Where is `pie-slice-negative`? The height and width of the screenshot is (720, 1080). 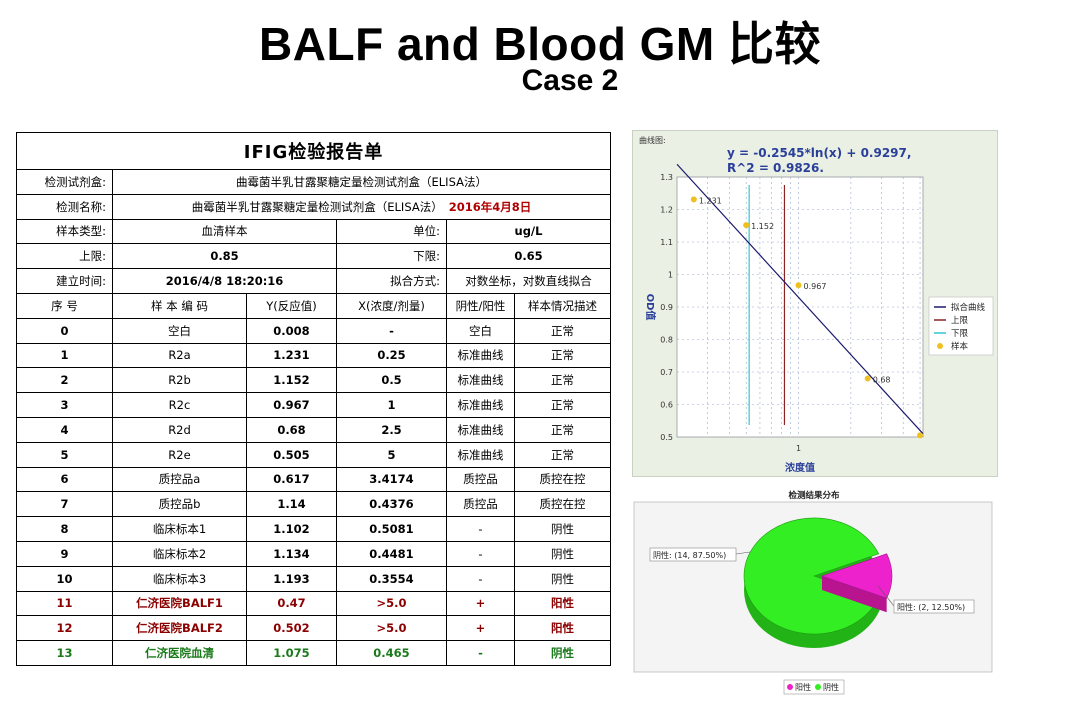 pie-slice-negative is located at coordinates (811, 576).